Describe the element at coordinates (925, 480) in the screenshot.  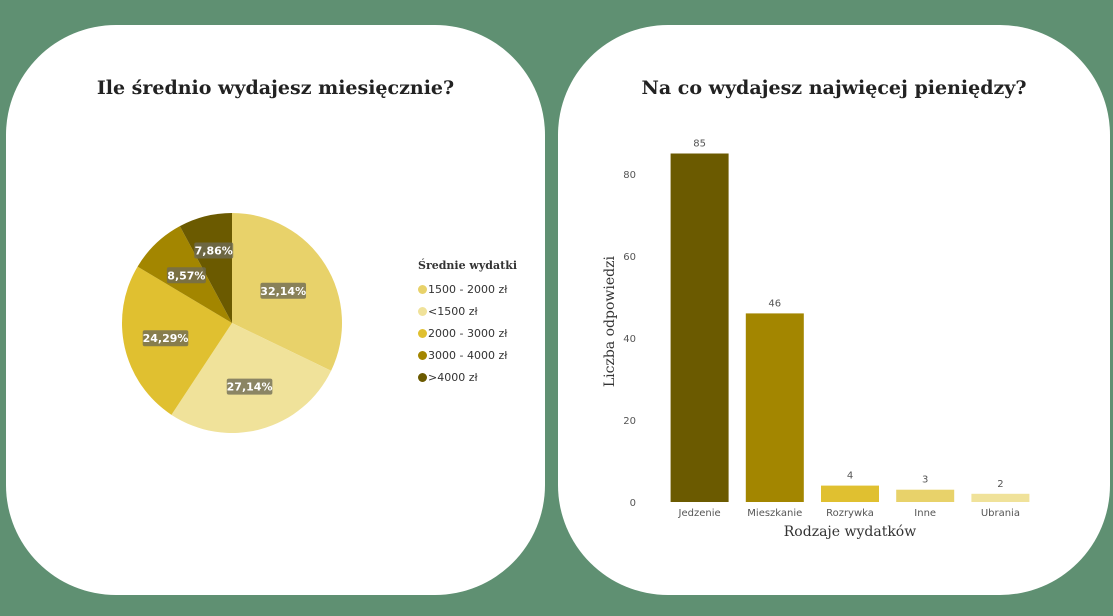
I see `bar-value-label: 3` at that location.